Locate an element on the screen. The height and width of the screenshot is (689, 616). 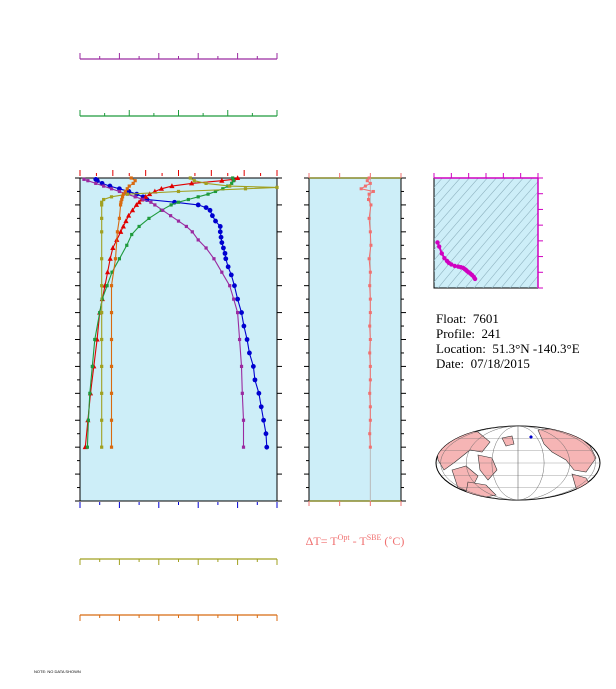
float-label: Float: is located at coordinates (451, 318).